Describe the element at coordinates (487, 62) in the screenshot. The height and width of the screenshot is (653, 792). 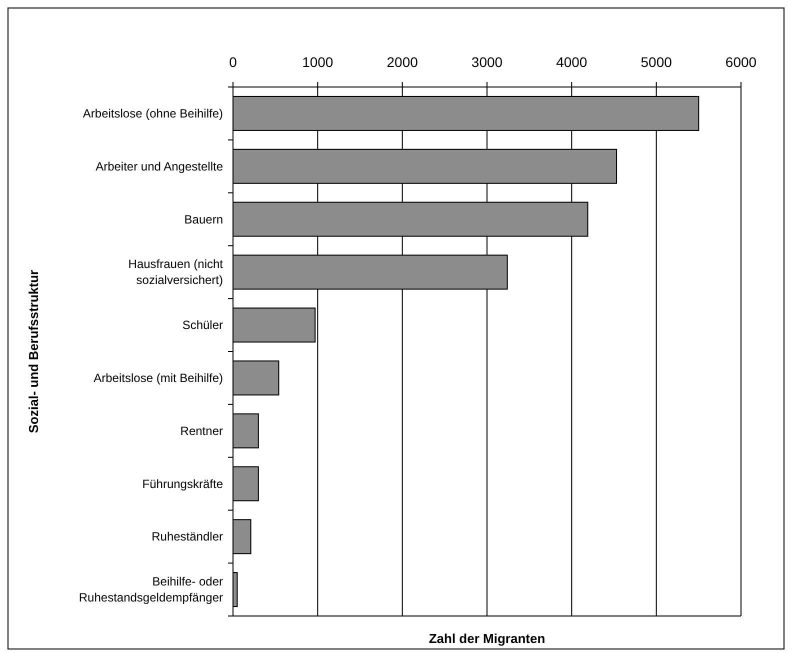
I see `x-tick-label: 3000` at that location.